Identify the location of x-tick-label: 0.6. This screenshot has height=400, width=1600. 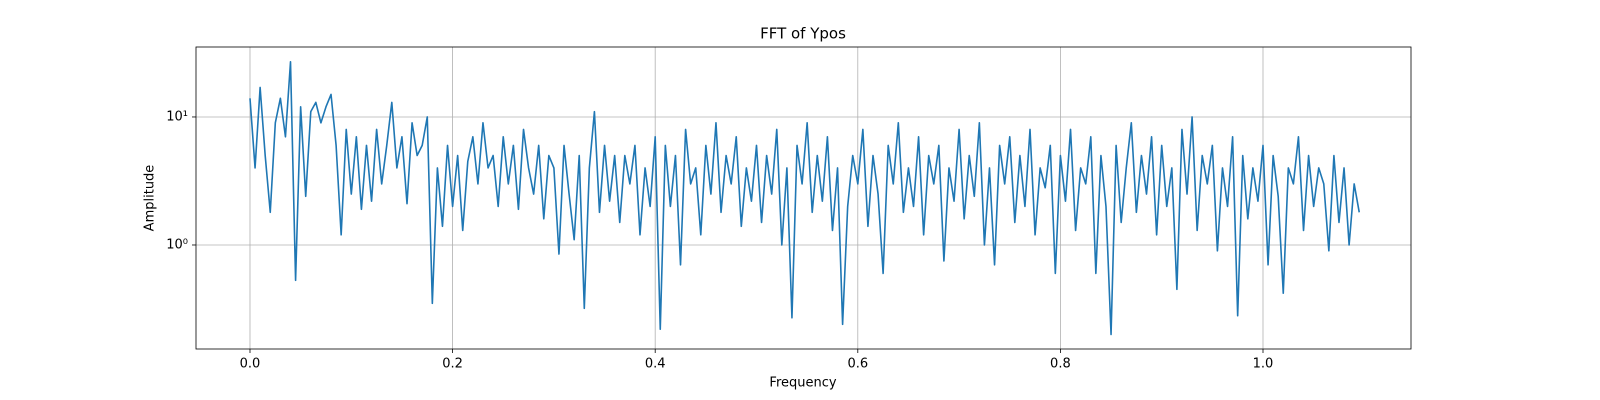
(857, 364).